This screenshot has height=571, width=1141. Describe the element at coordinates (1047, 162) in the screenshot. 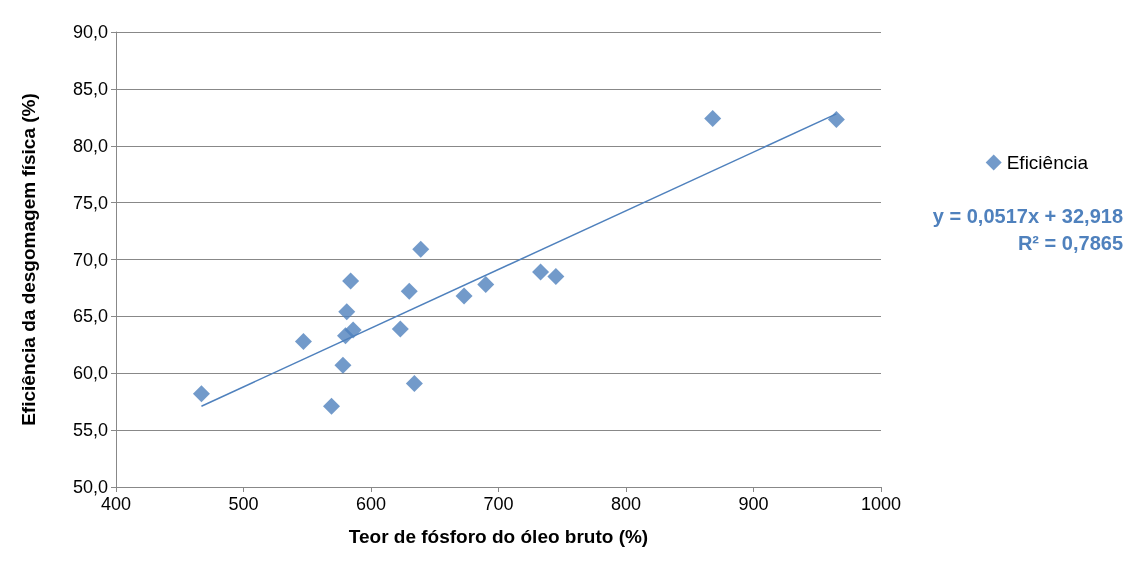

I see `legend-label: Eficiência` at that location.